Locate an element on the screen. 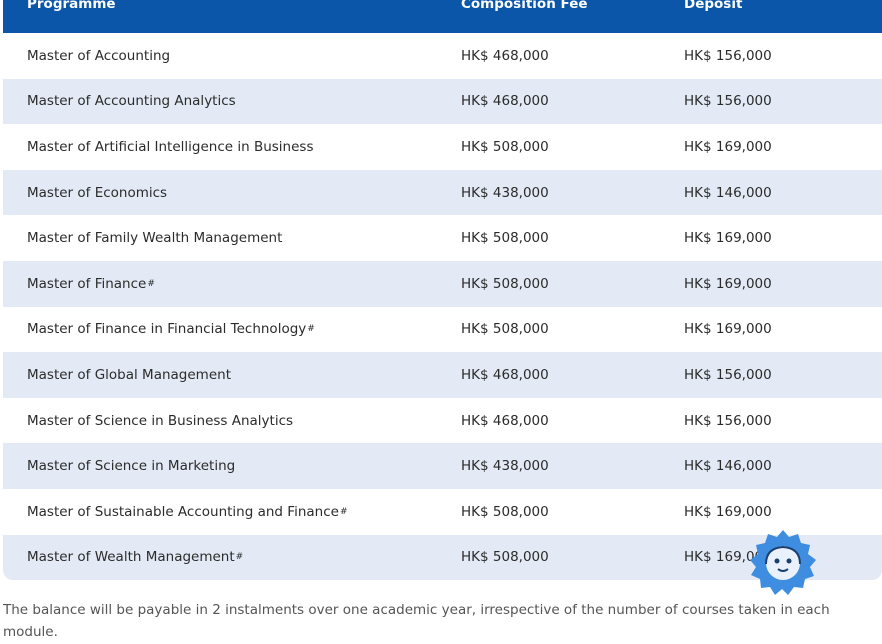 This screenshot has width=882, height=644. programme-name: Master of Family Wealth Management is located at coordinates (155, 238).